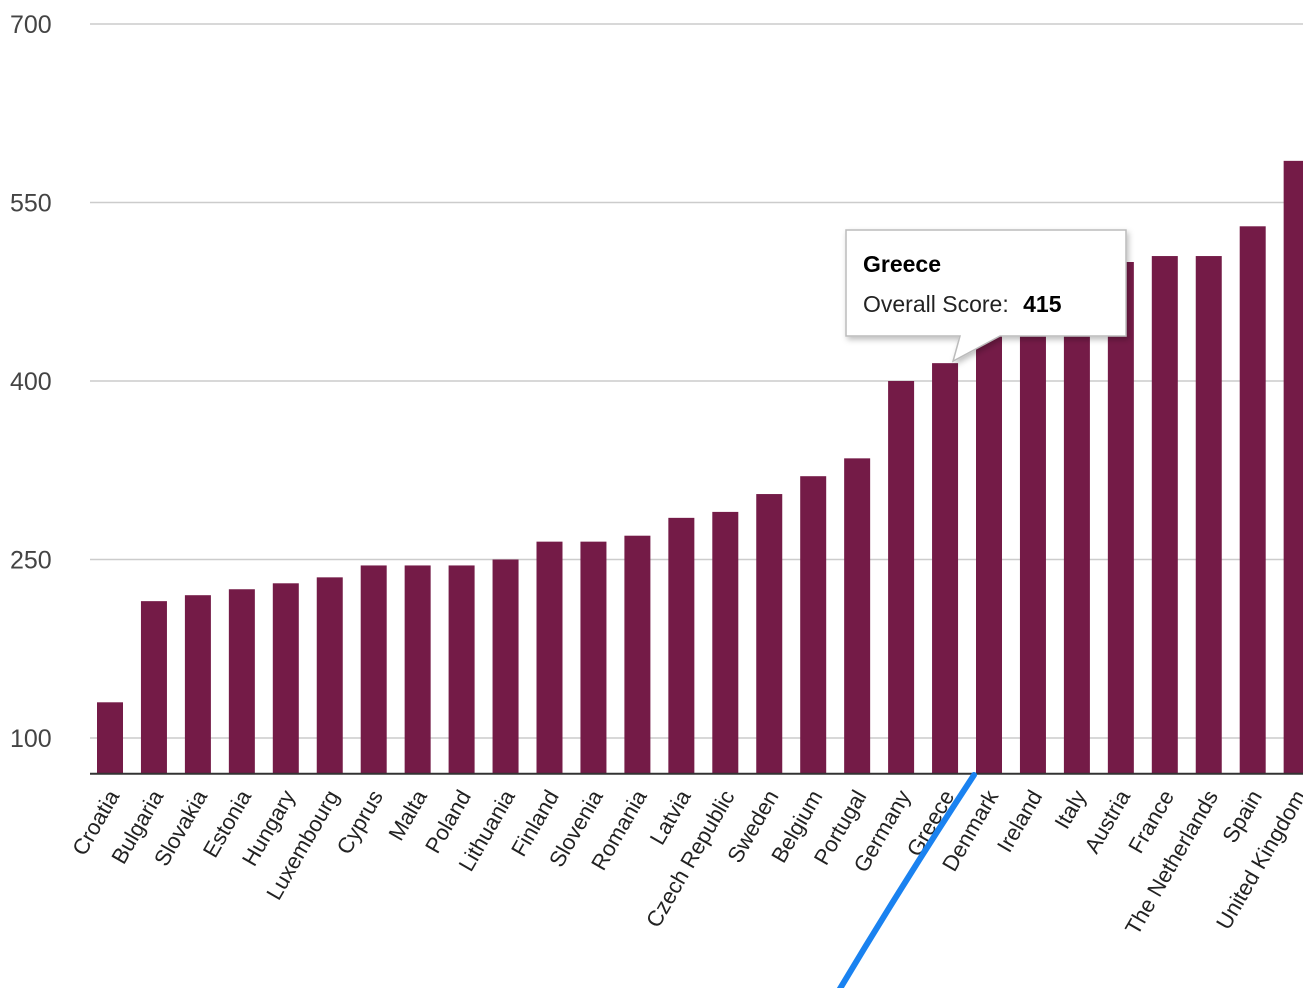 The image size is (1303, 988). What do you see at coordinates (906, 880) in the screenshot?
I see `annotation-line` at bounding box center [906, 880].